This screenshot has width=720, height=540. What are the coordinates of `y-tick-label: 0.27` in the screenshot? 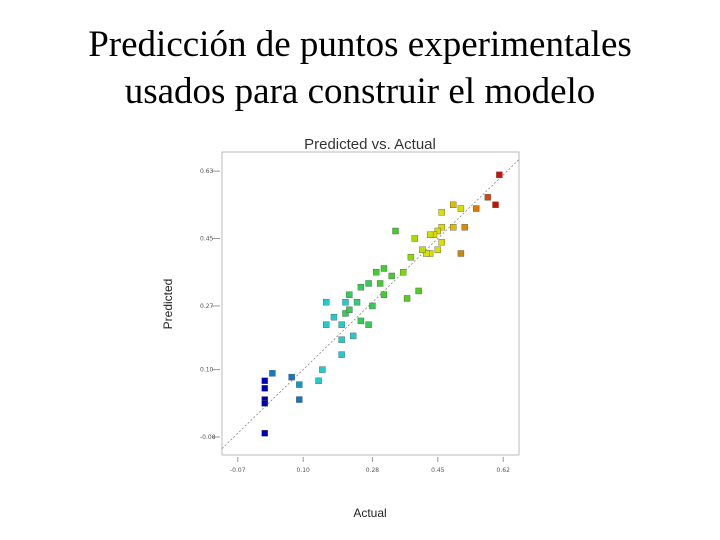 It's located at (207, 306).